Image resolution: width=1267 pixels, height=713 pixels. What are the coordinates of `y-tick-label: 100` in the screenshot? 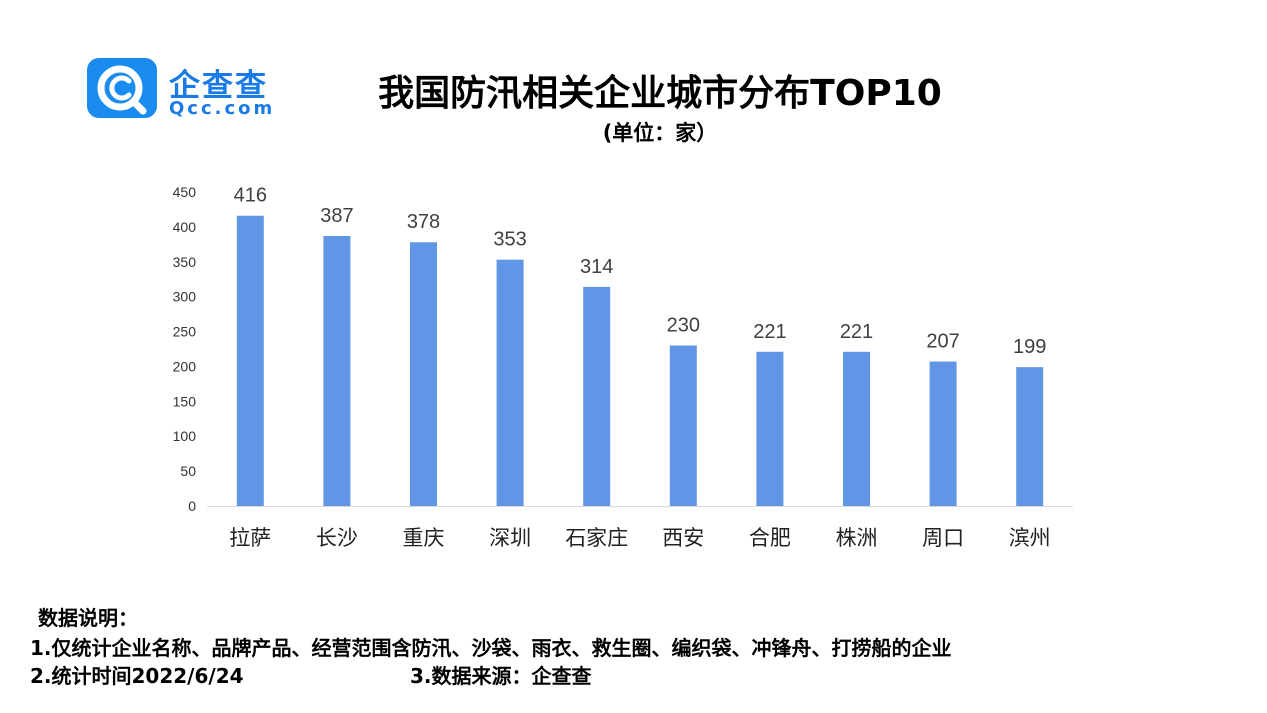 It's located at (185, 436).